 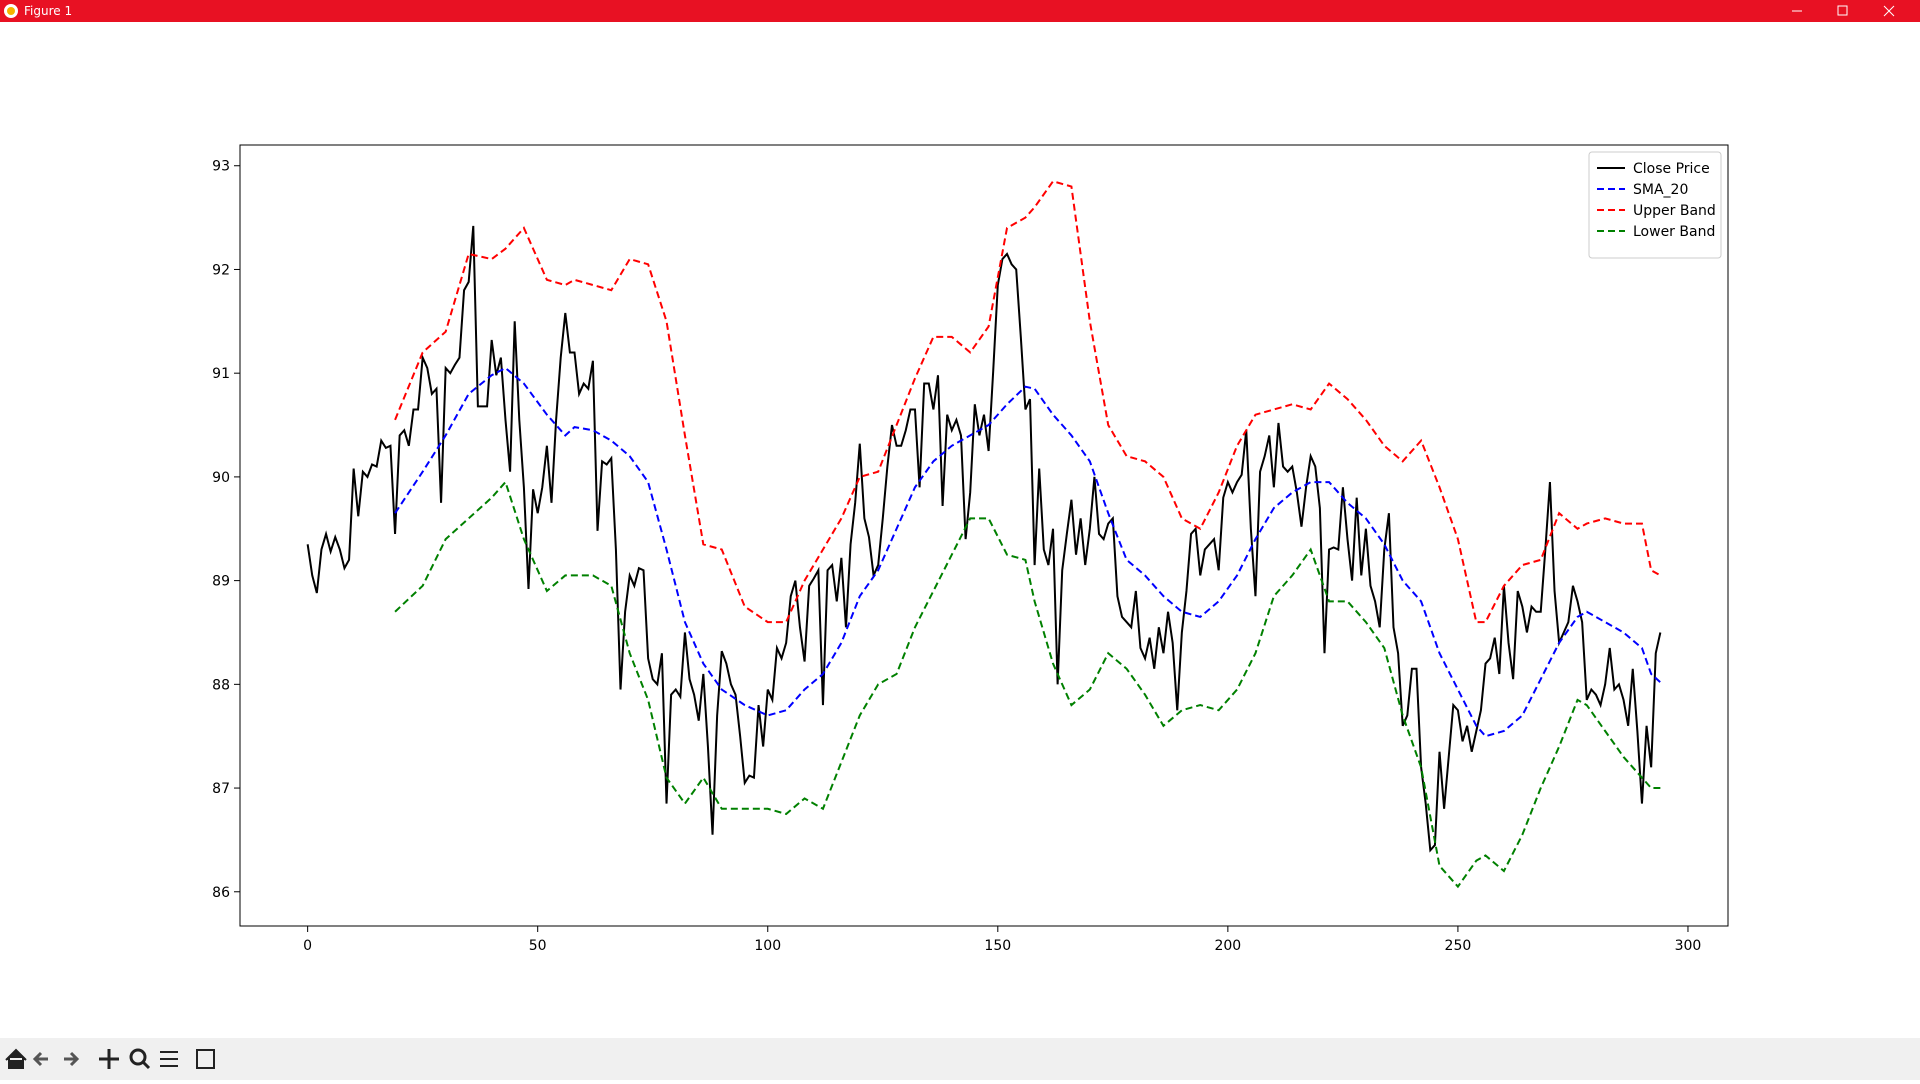 I want to click on back-button, so click(x=40, y=1059).